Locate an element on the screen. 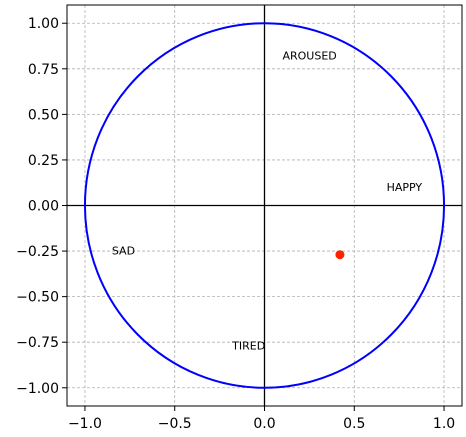 Image resolution: width=466 pixels, height=437 pixels. x-tick-label: 0.5 is located at coordinates (354, 424).